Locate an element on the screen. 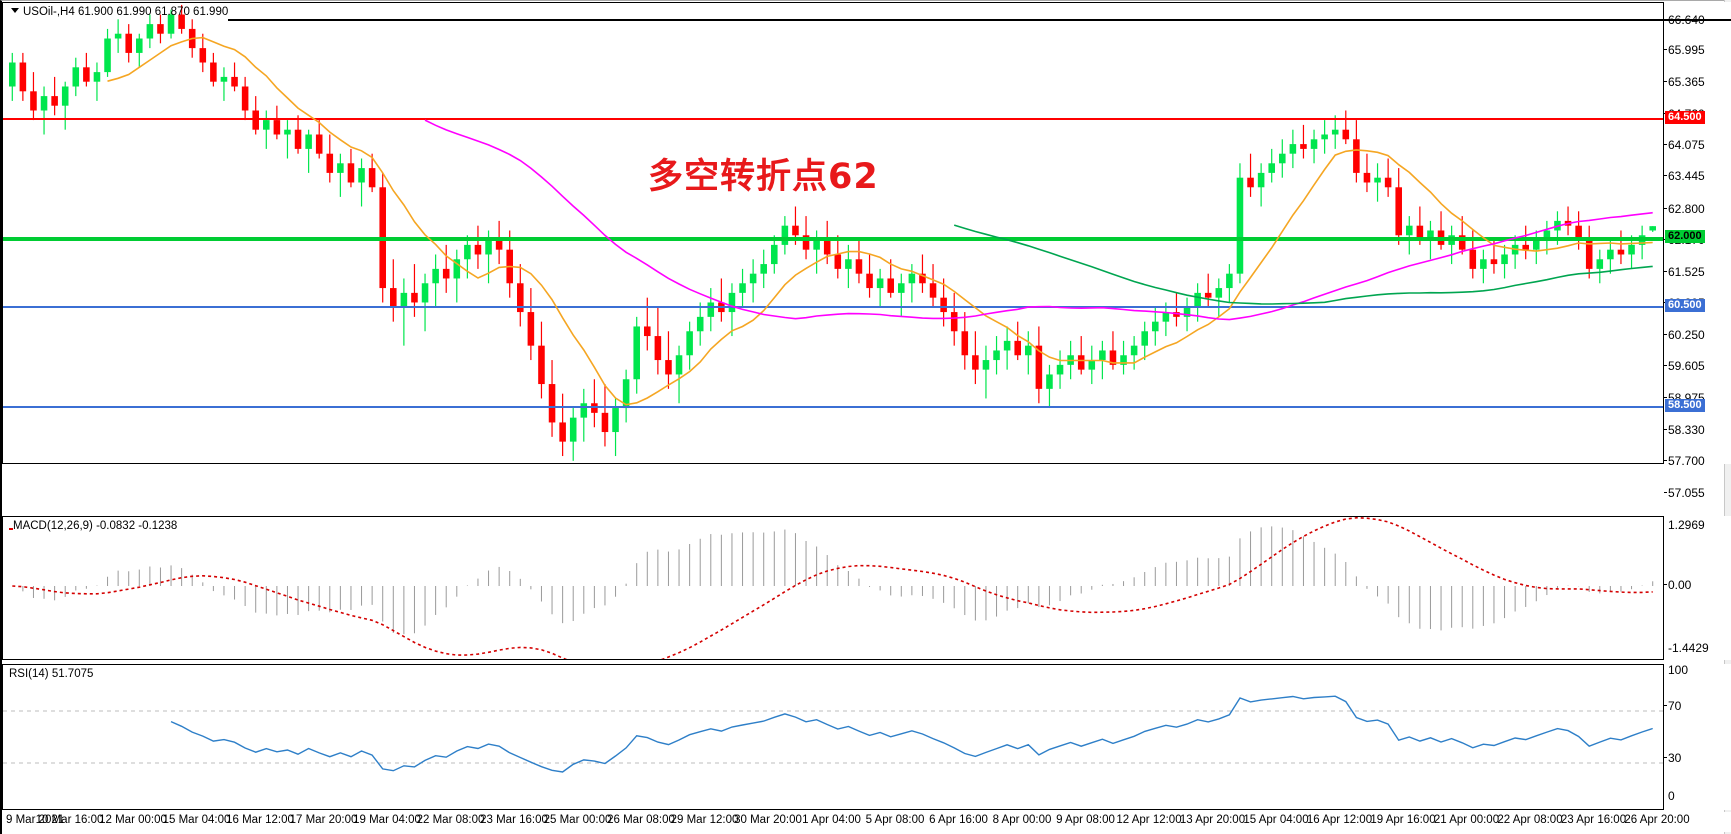 The width and height of the screenshot is (1731, 834). rsi-tick: 0 is located at coordinates (1671, 796).